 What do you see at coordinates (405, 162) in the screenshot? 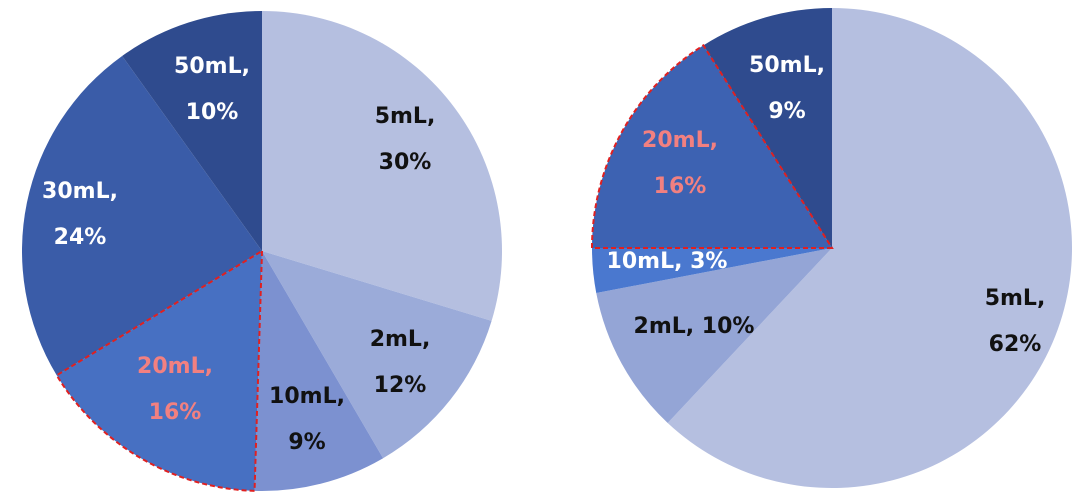
I see `data-label-5ml: 30%` at bounding box center [405, 162].